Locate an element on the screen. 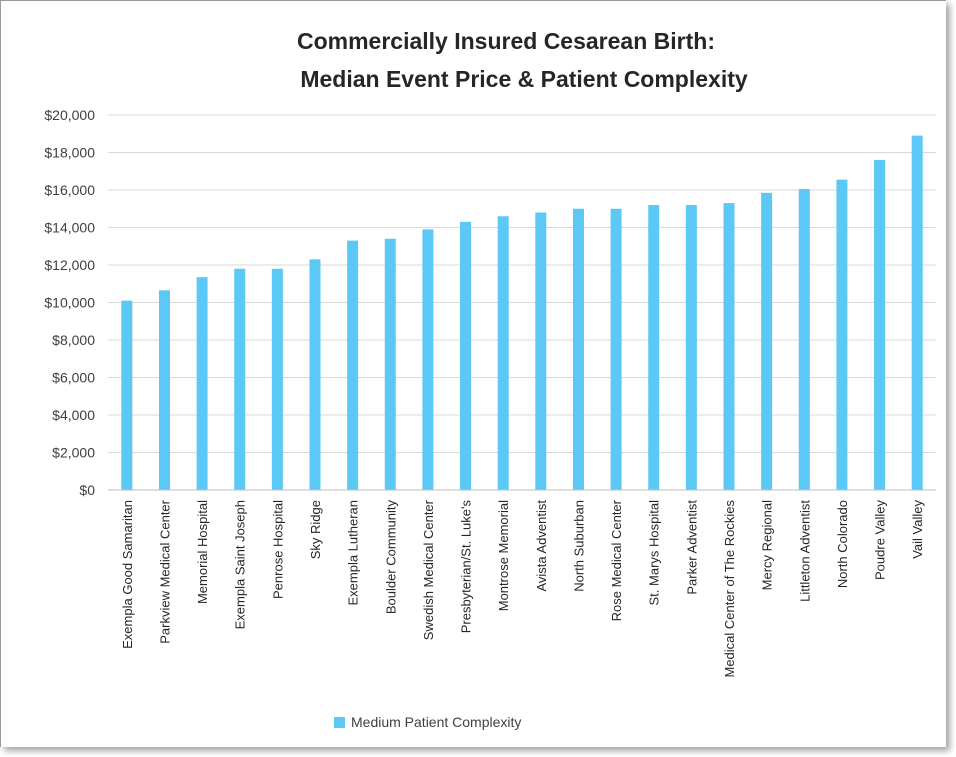  chart-title-line-2: Median Event Price & Patient Complexity is located at coordinates (524, 79).